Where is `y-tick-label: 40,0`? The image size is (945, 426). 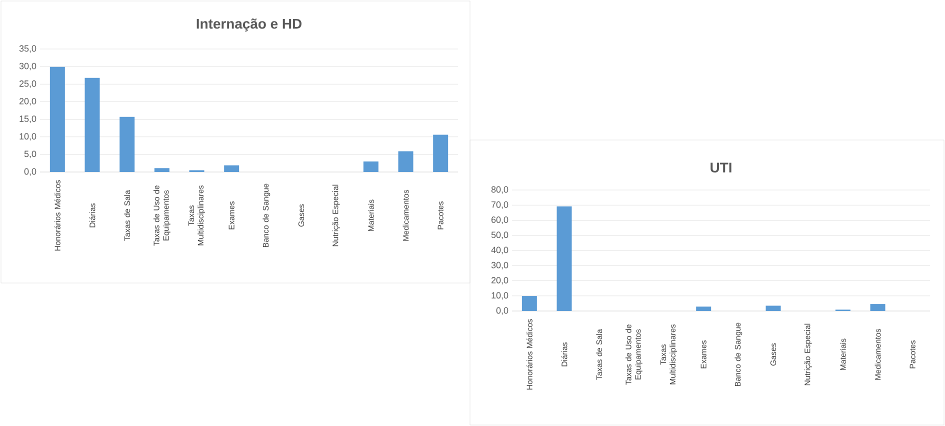 y-tick-label: 40,0 is located at coordinates (499, 250).